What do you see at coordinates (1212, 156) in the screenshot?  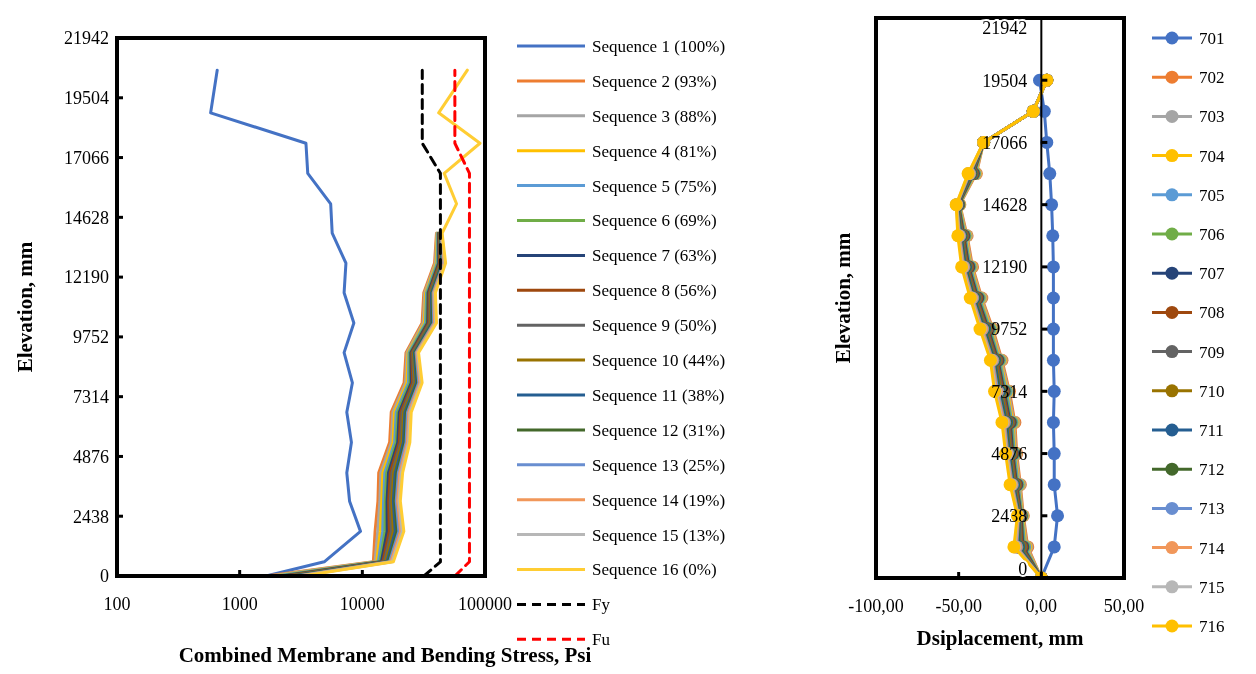 I see `legend-label: 704` at bounding box center [1212, 156].